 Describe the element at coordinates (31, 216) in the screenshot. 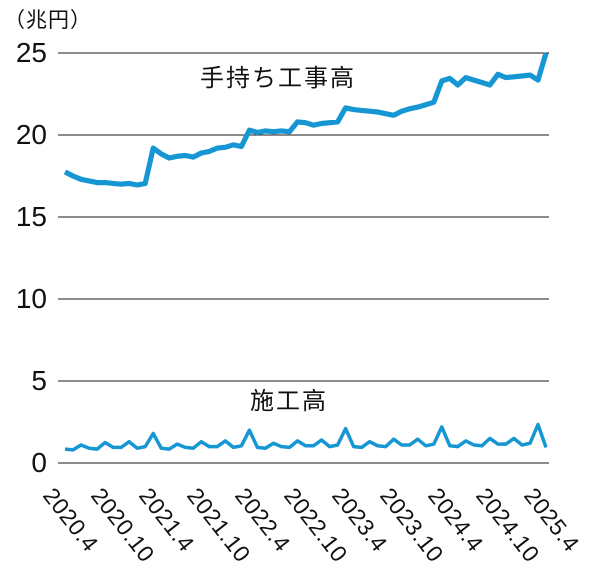

I see `y-tick-15: 15` at that location.